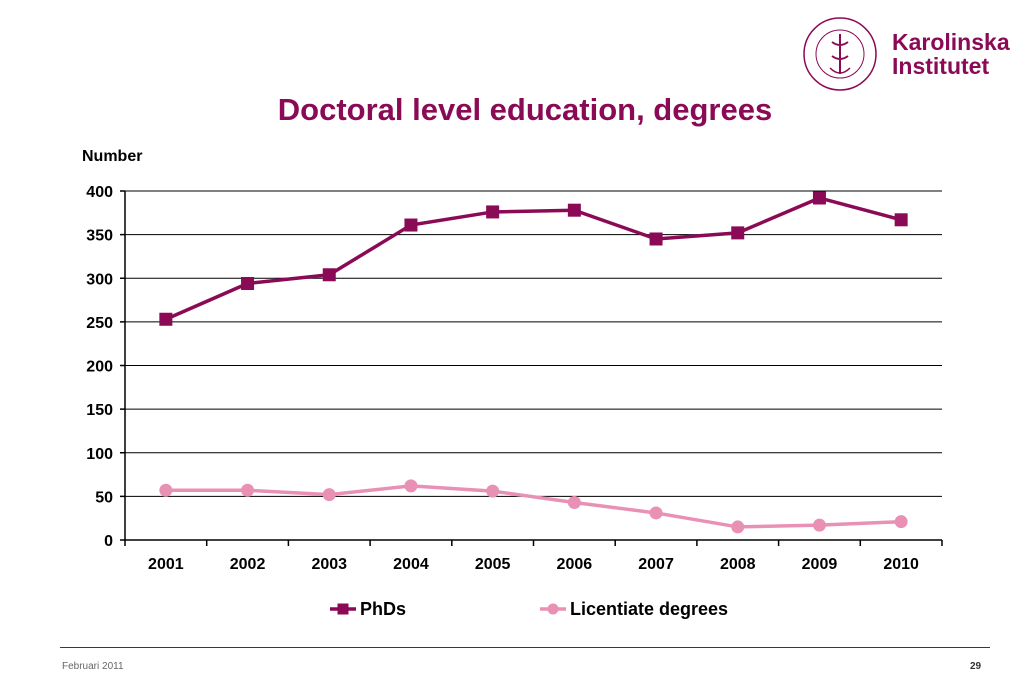  I want to click on y-tick-label: 250, so click(99, 323).